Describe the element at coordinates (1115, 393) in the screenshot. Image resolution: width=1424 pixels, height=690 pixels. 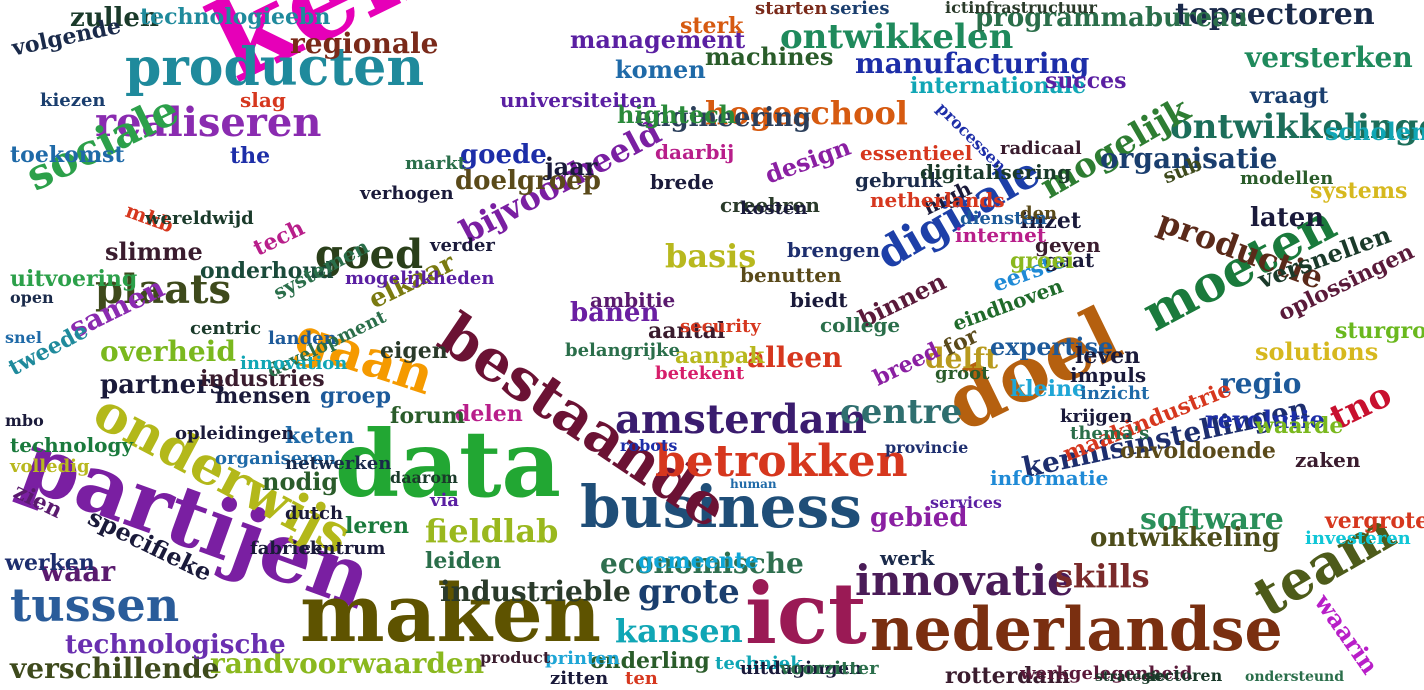
I see `cloud-word: inzicht` at that location.